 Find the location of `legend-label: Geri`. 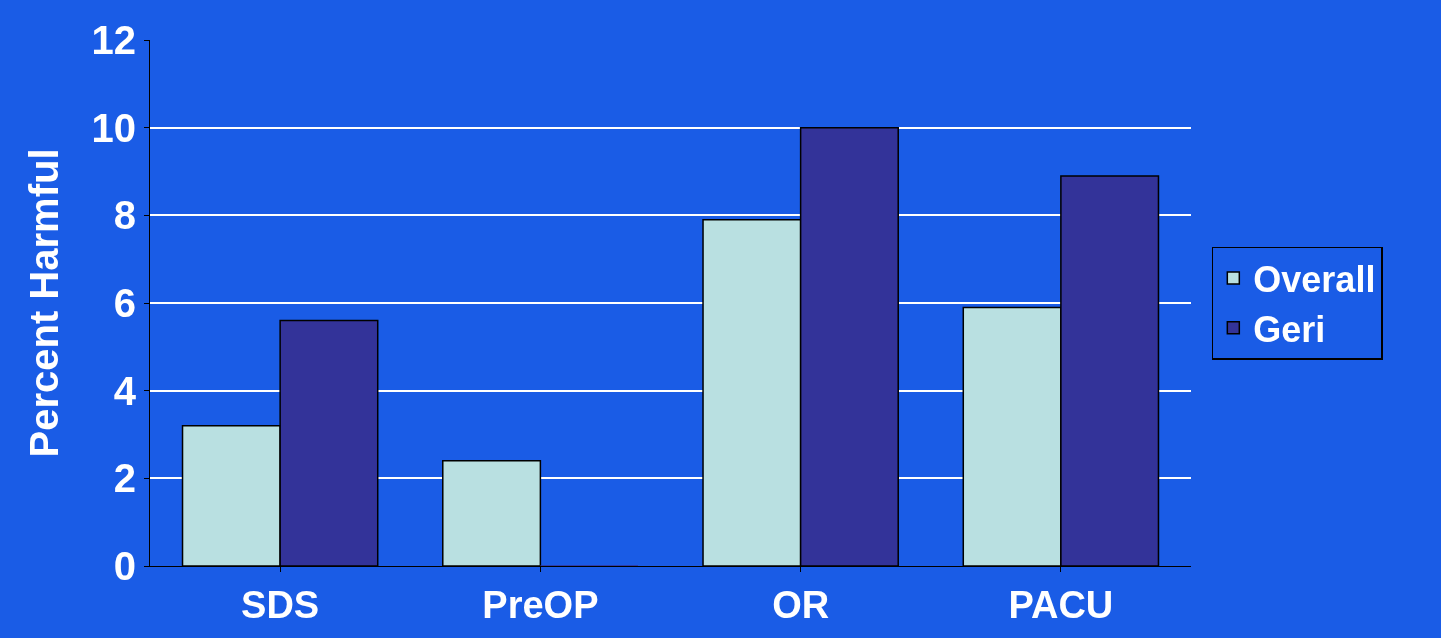

legend-label: Geri is located at coordinates (1289, 329).